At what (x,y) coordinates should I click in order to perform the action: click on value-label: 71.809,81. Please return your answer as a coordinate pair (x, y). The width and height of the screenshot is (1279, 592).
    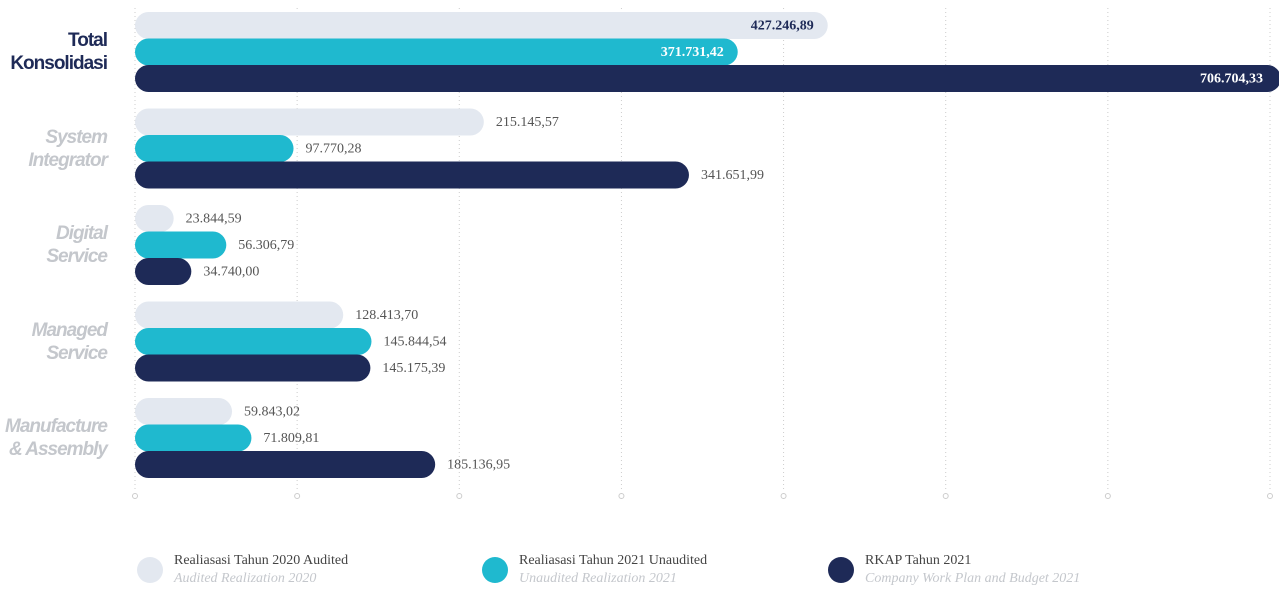
    Looking at the image, I should click on (291, 438).